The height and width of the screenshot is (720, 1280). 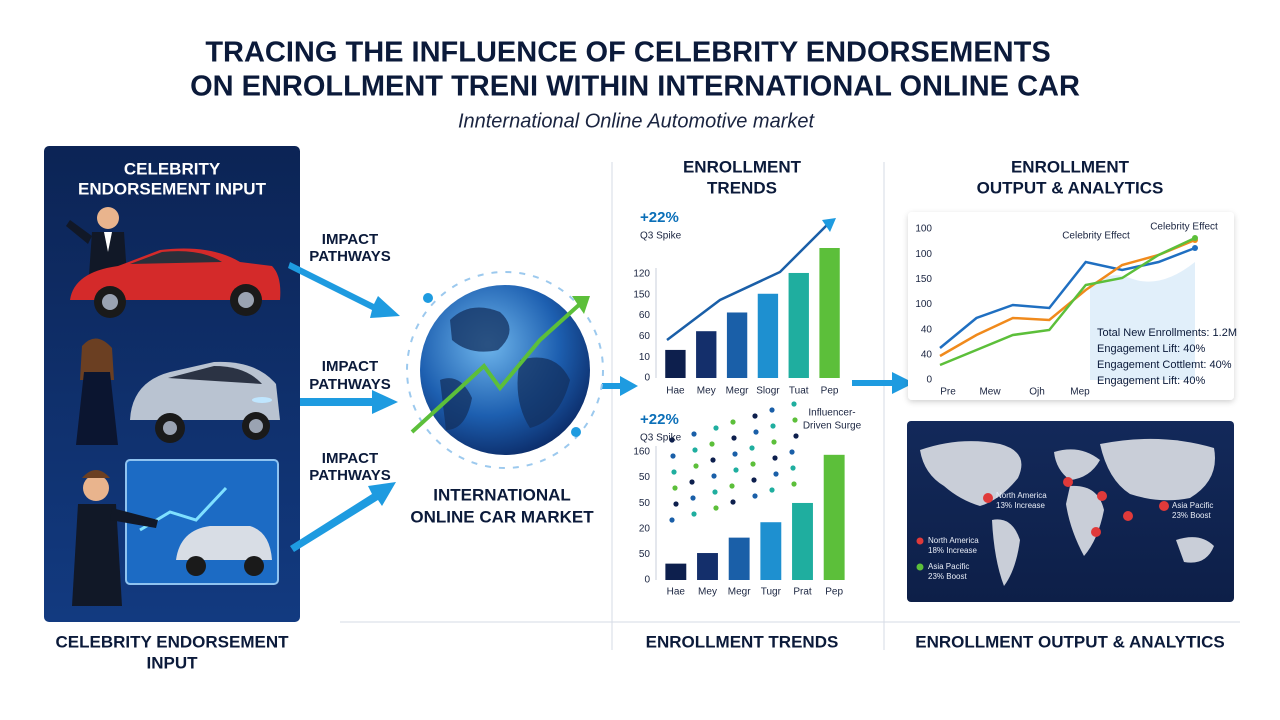 What do you see at coordinates (172, 168) in the screenshot?
I see `panel-title: CELEBRITY` at bounding box center [172, 168].